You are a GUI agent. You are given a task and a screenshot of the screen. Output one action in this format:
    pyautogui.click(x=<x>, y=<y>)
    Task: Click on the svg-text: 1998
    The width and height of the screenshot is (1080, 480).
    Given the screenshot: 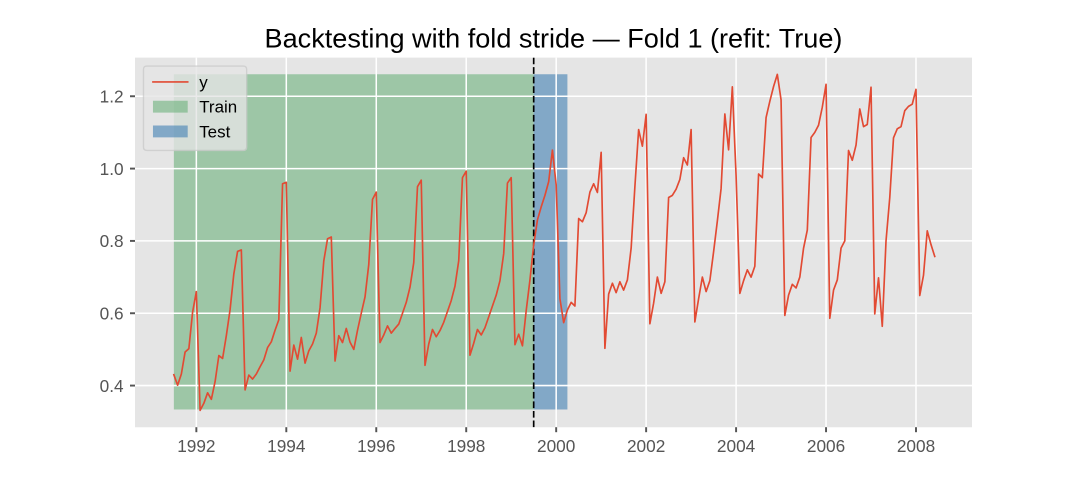 What is the action you would take?
    pyautogui.click(x=466, y=446)
    